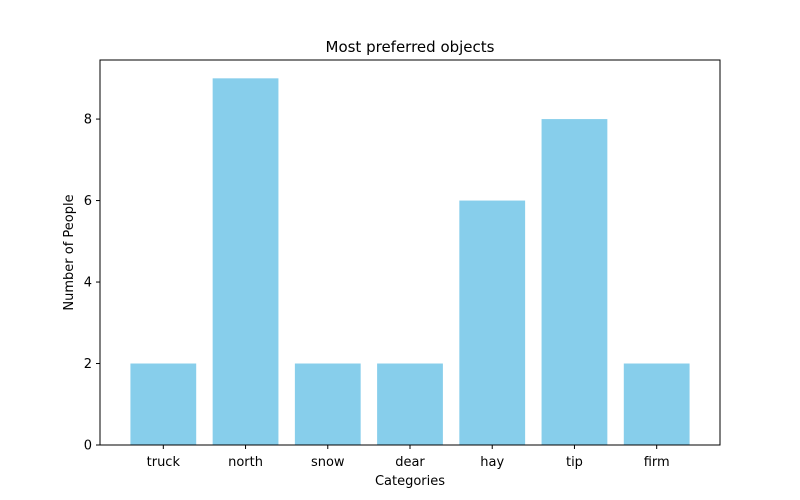 The image size is (800, 500). I want to click on bar-firm, so click(656, 404).